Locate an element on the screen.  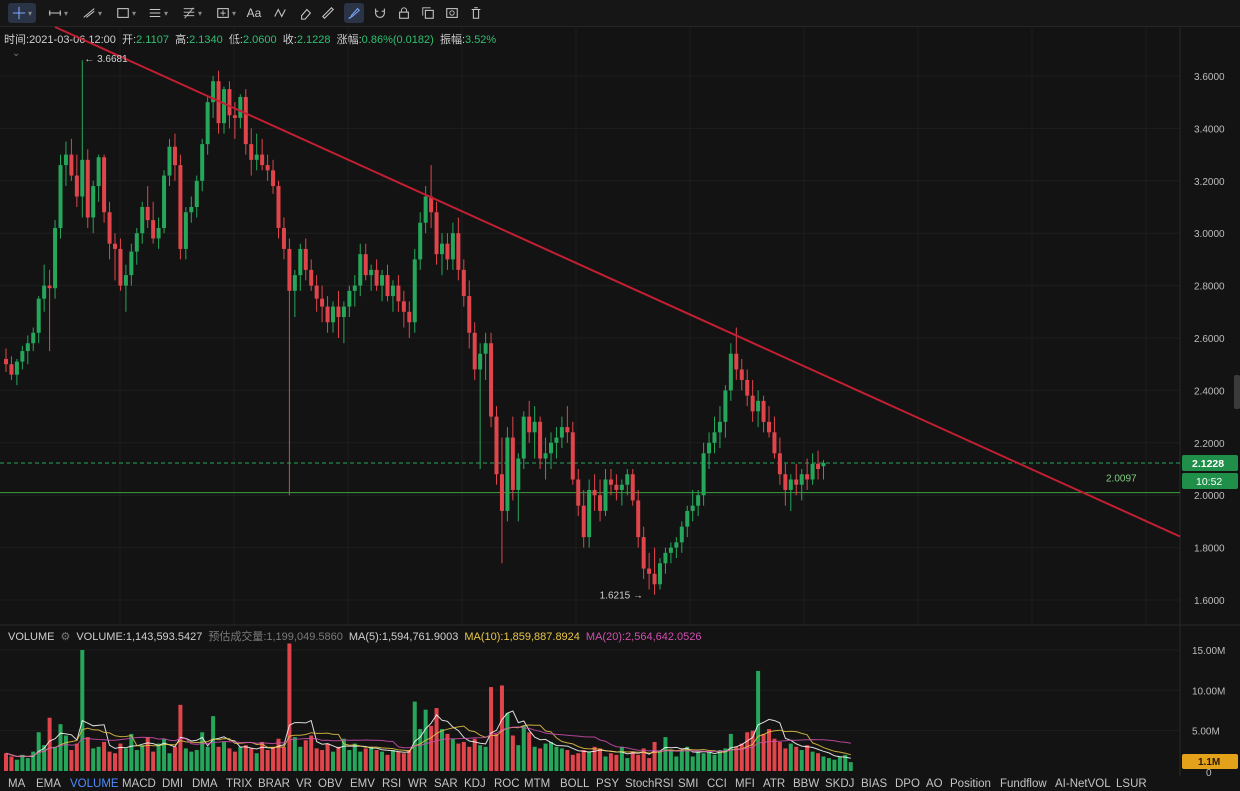
channel-tool: ▾ is located at coordinates (158, 13).